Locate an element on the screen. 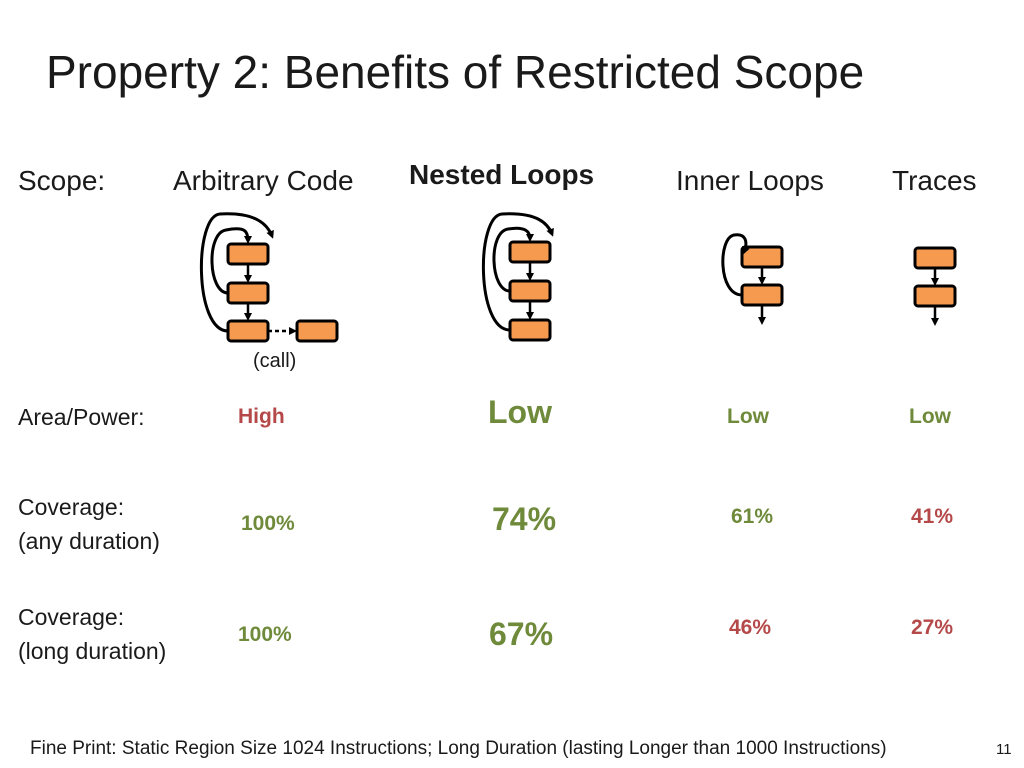  column-header-nested-loops: Nested Loops is located at coordinates (502, 174).